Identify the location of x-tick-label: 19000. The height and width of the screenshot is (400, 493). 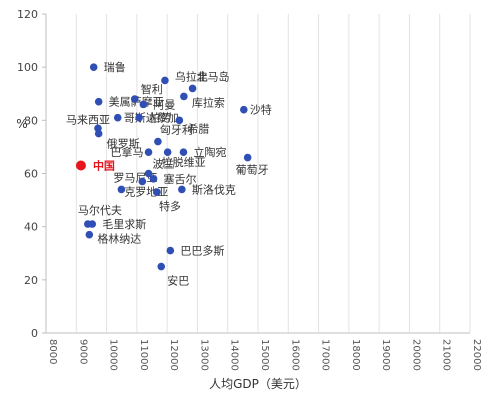
(385, 355).